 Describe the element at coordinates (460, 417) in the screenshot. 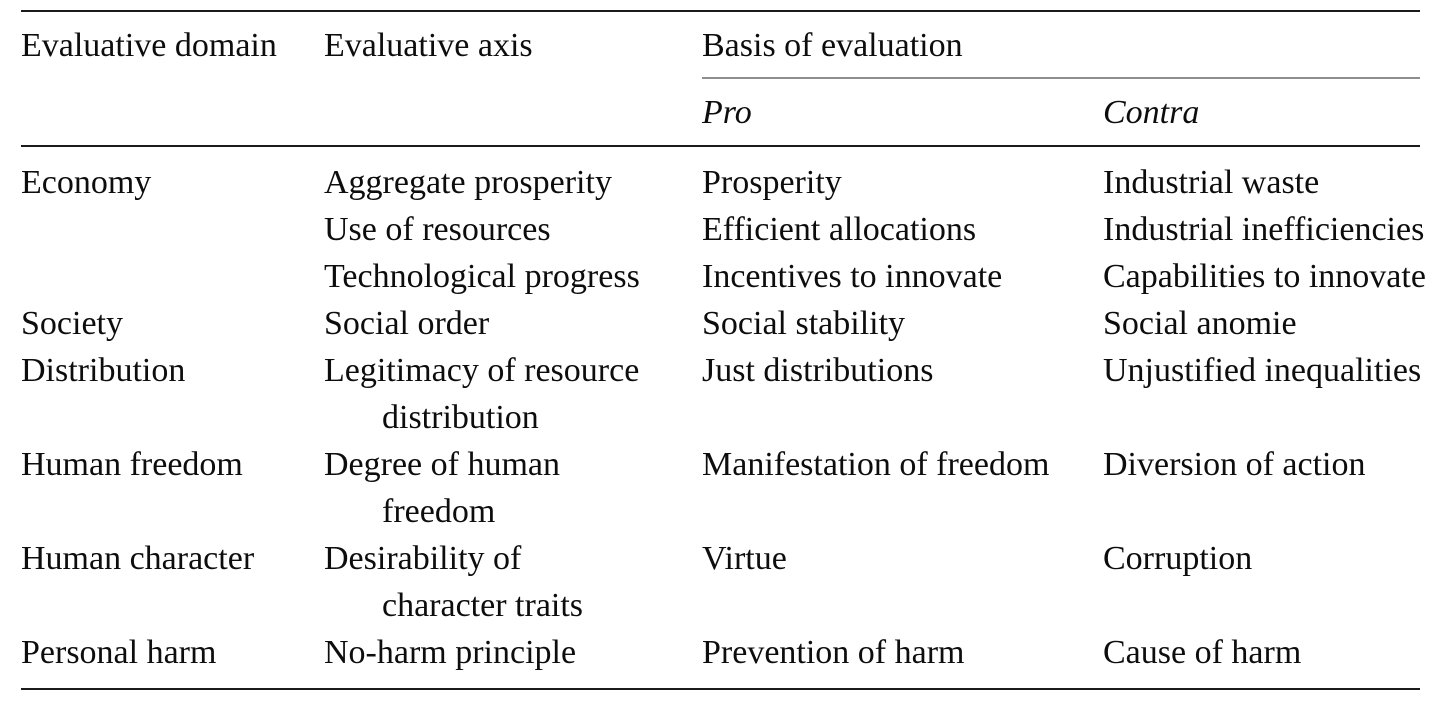

I see `cell-axis-wrap: distribution` at that location.